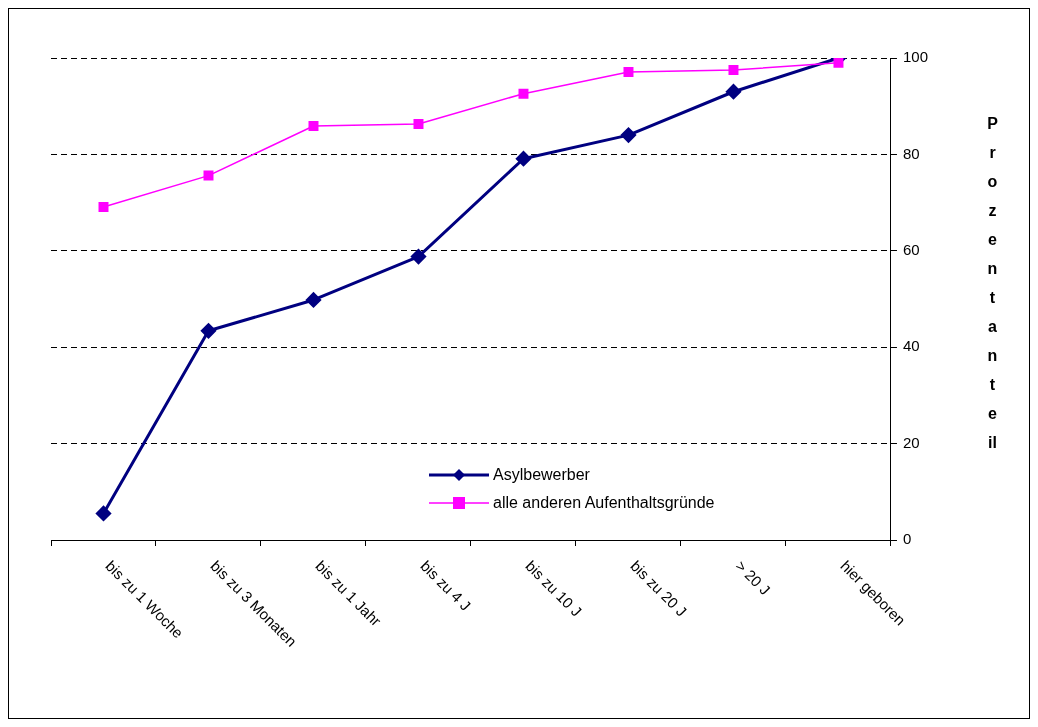 The height and width of the screenshot is (727, 1038). Describe the element at coordinates (911, 153) in the screenshot. I see `y-tick-label: 80` at that location.